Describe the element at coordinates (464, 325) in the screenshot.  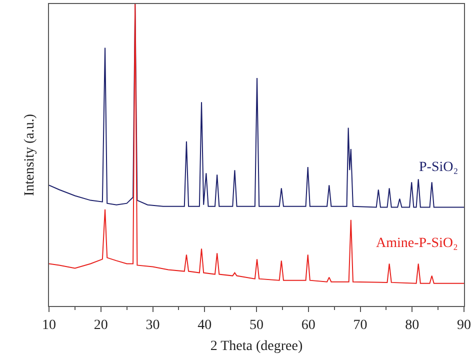
I see `x-tick-label: 90` at that location.